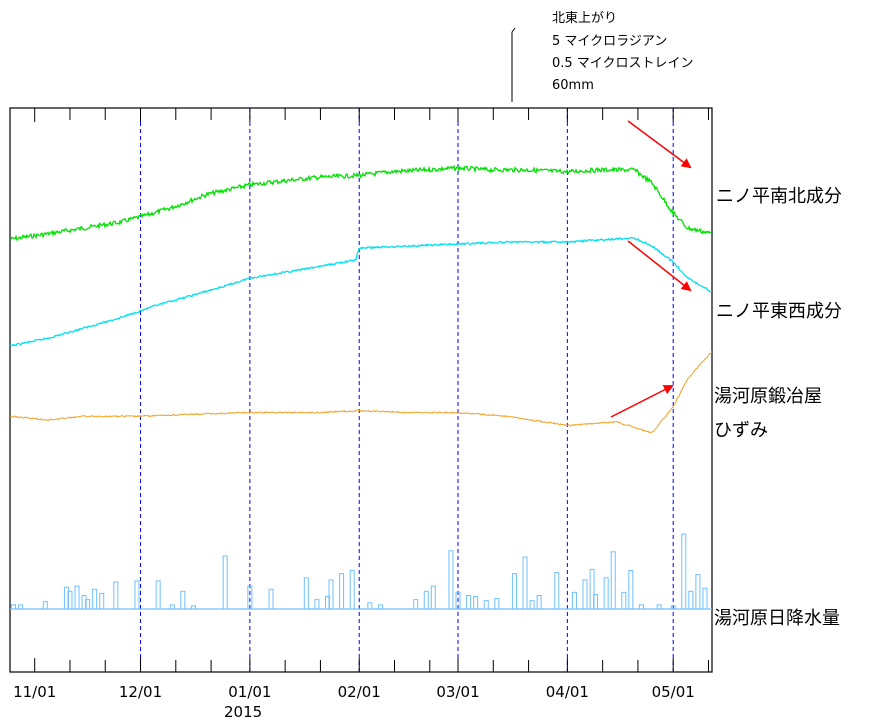 This screenshot has height=722, width=874. What do you see at coordinates (741, 430) in the screenshot?
I see `series-label-strain-line2: ひずみ` at bounding box center [741, 430].